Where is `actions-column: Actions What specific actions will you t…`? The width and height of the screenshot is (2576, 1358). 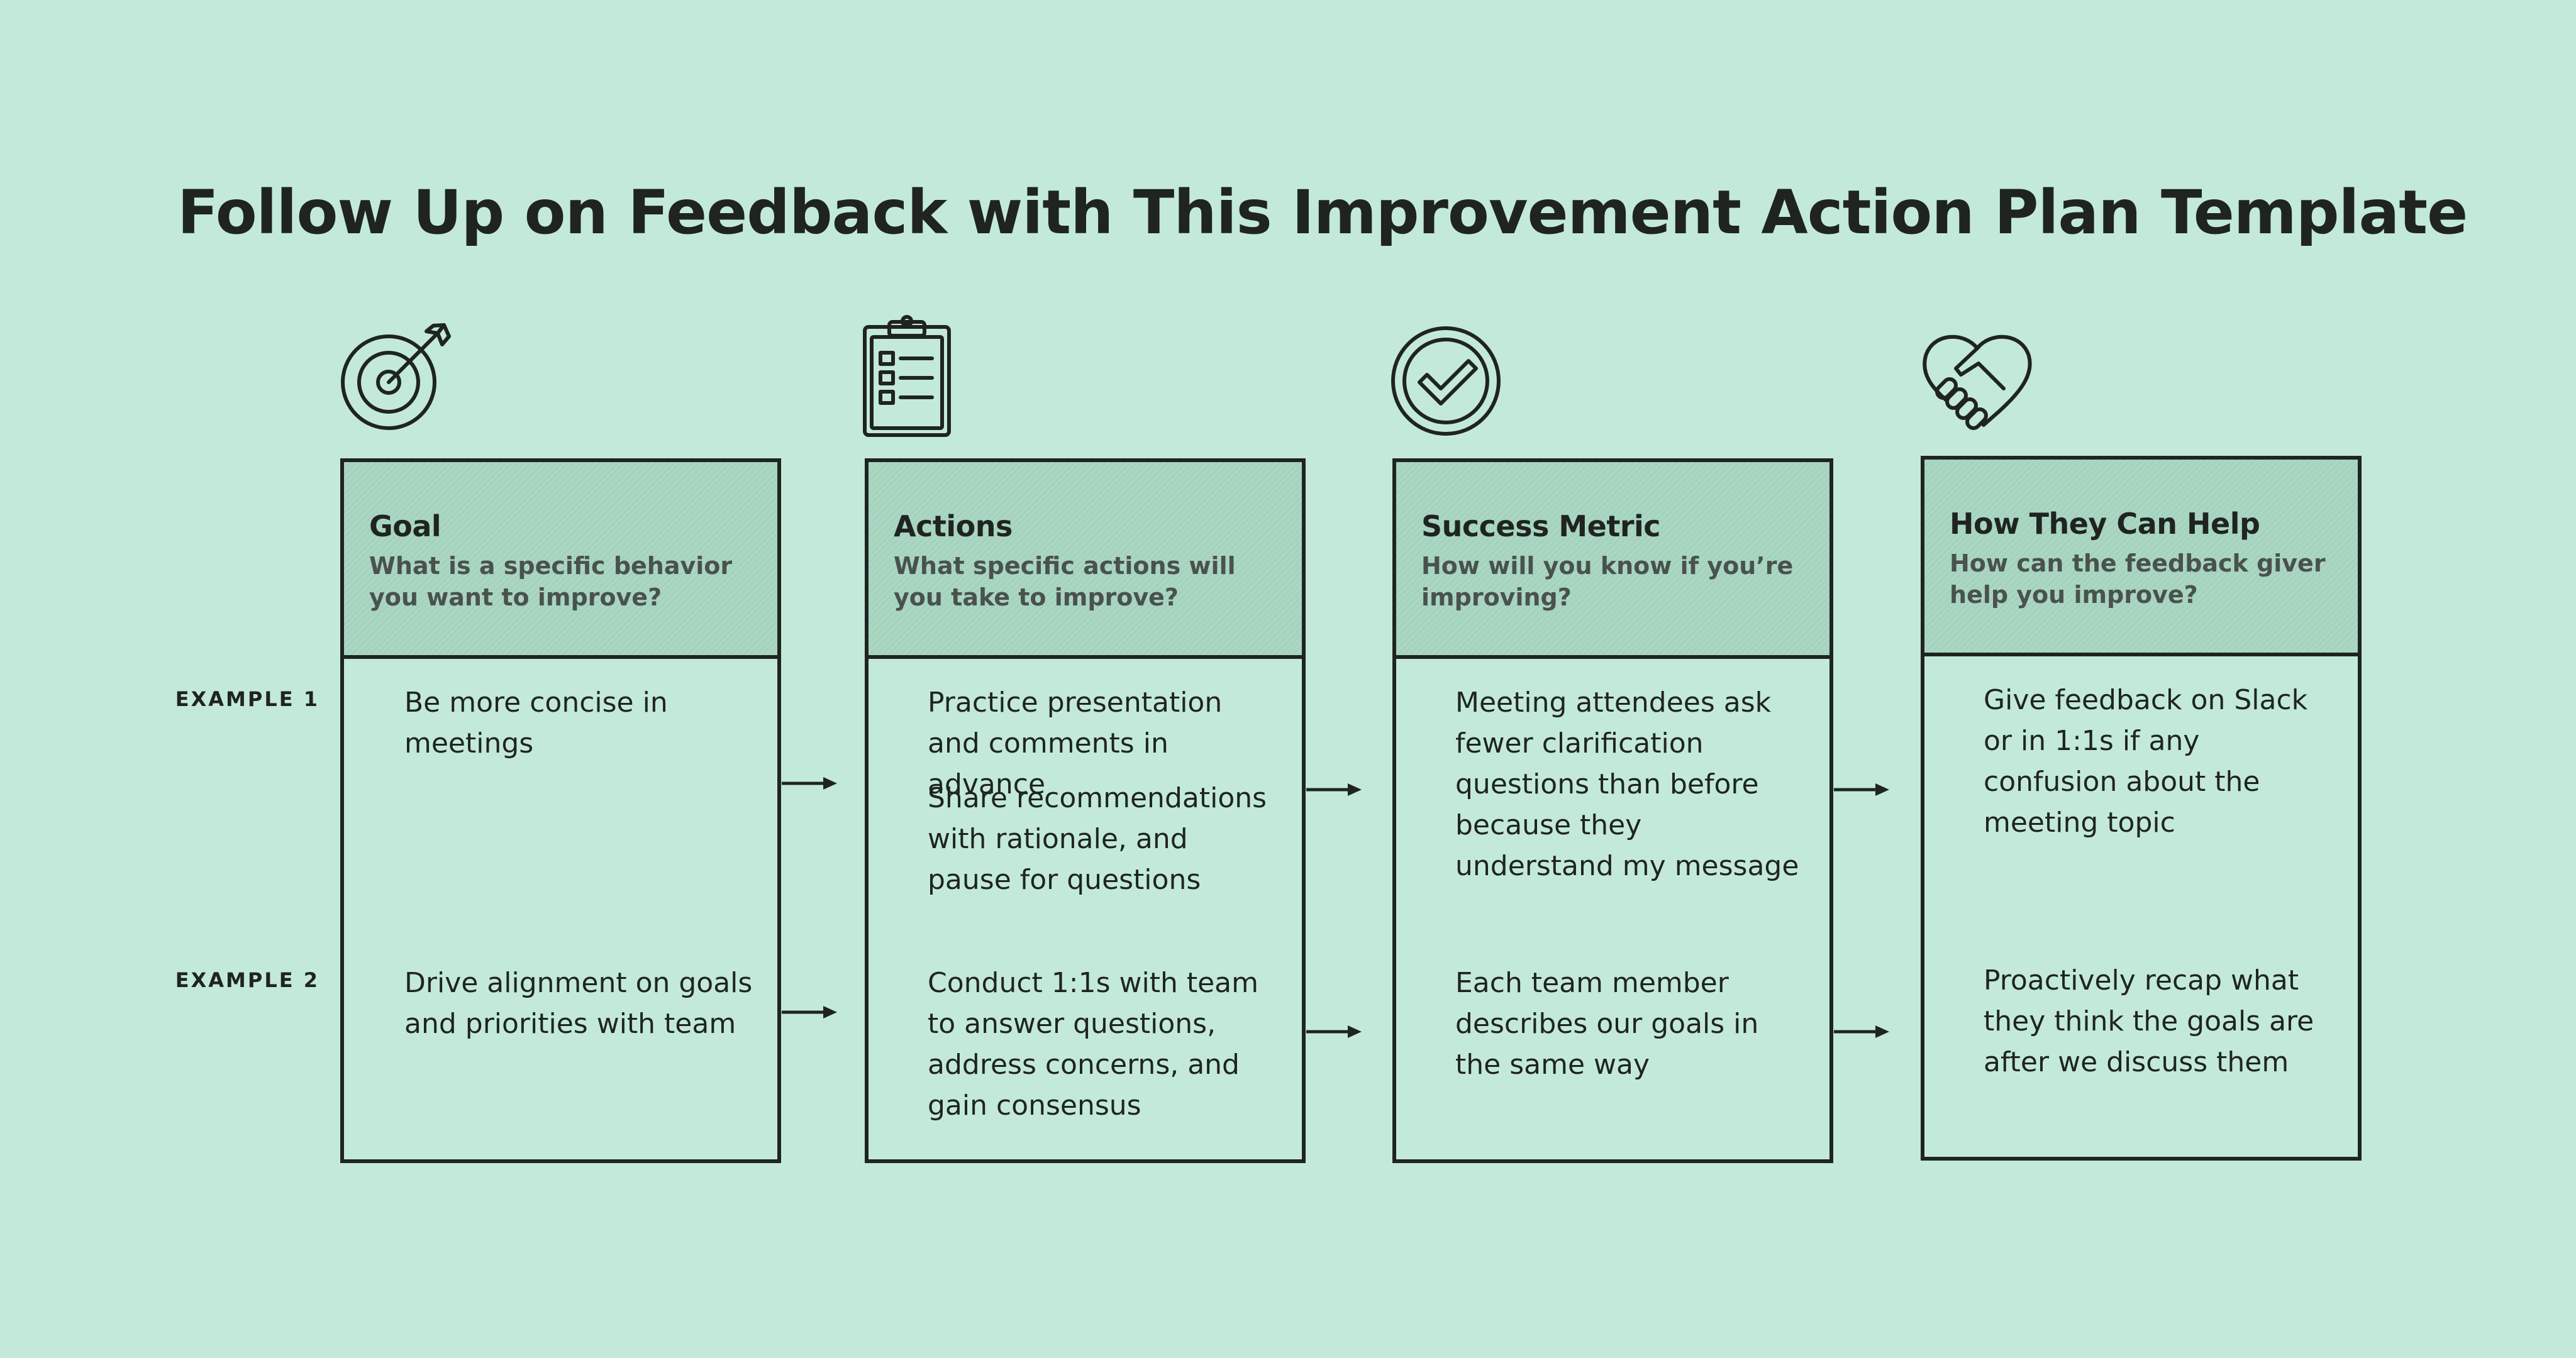 actions-column: Actions What specific actions will you t… is located at coordinates (1085, 810).